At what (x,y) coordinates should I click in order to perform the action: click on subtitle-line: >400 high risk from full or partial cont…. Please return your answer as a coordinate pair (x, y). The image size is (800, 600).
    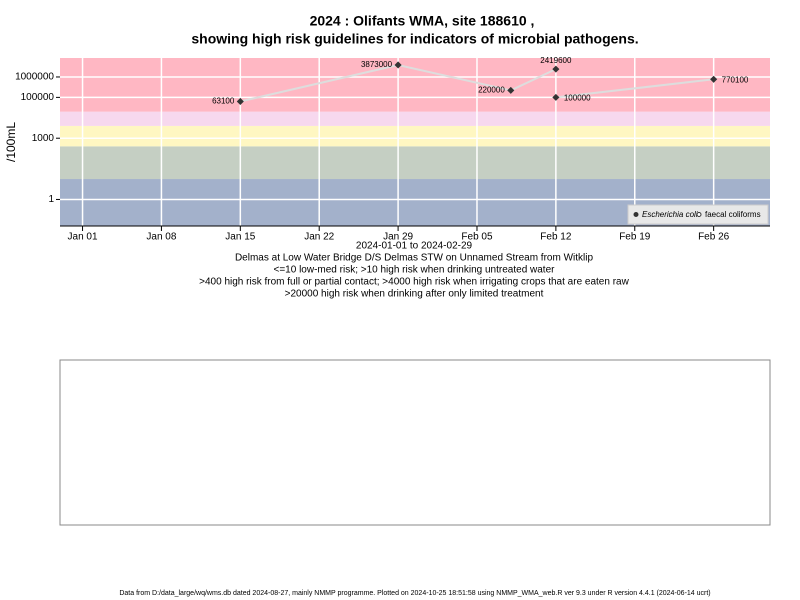
    Looking at the image, I should click on (414, 282).